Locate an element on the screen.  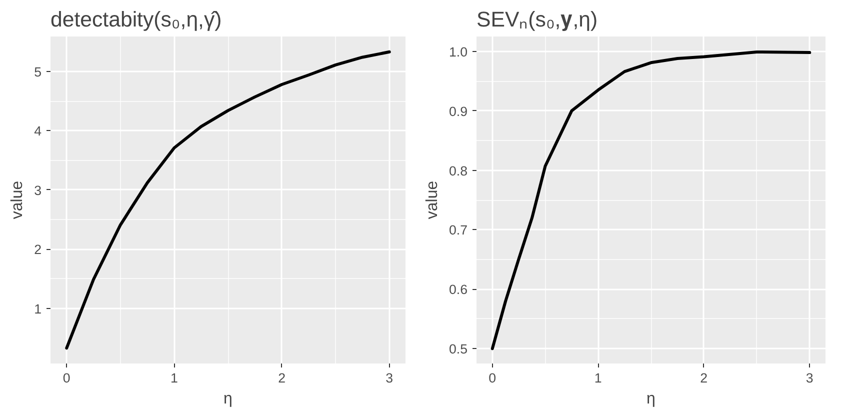
chart-title: detectabity(s₀,η,γ̂) is located at coordinates (136, 20).